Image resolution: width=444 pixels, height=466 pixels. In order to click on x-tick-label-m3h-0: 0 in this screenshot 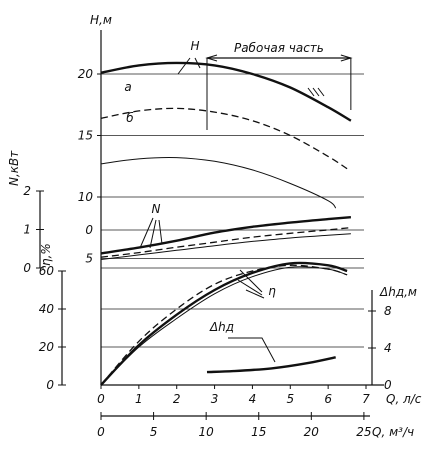, I will do `click(101, 432)`.